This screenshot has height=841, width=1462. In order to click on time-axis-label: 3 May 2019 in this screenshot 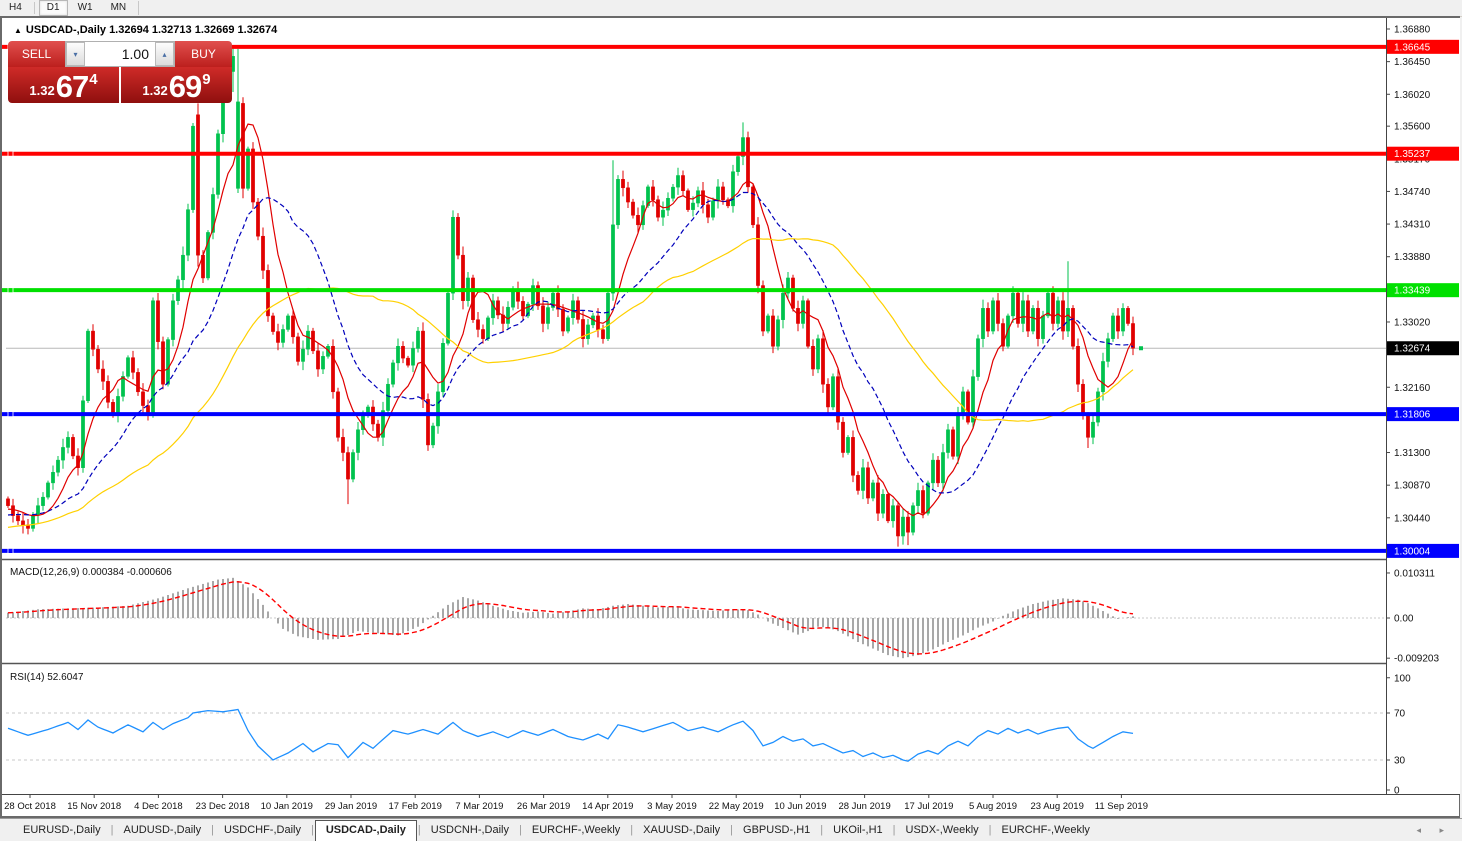, I will do `click(672, 806)`.